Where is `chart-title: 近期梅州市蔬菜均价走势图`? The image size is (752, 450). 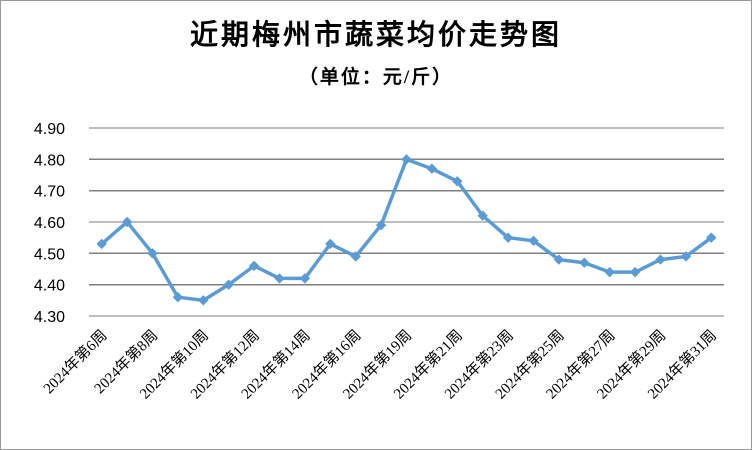 chart-title: 近期梅州市蔬菜均价走势图 is located at coordinates (375, 35).